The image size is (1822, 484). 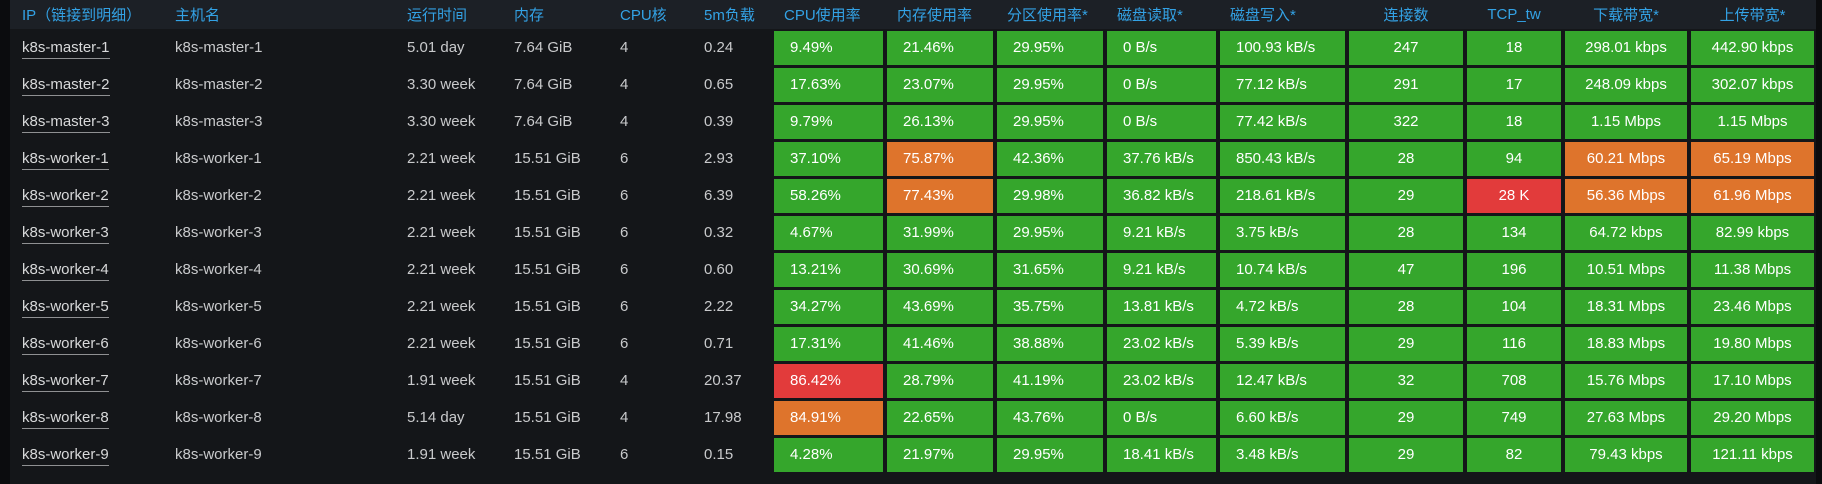 I want to click on mem-usage-value-badge: 41.46%, so click(x=940, y=343).